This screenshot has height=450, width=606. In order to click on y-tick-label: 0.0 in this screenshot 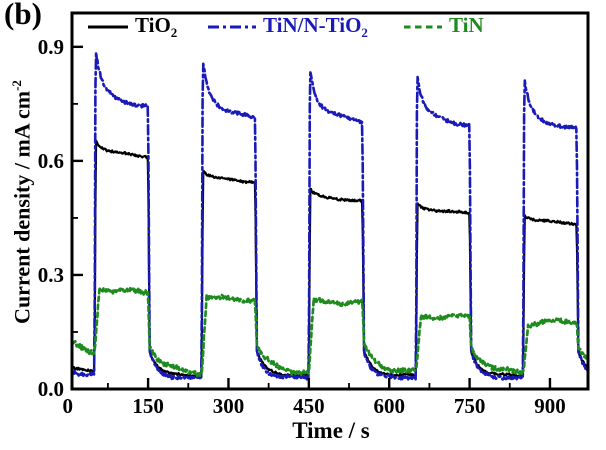, I will do `click(51, 389)`.